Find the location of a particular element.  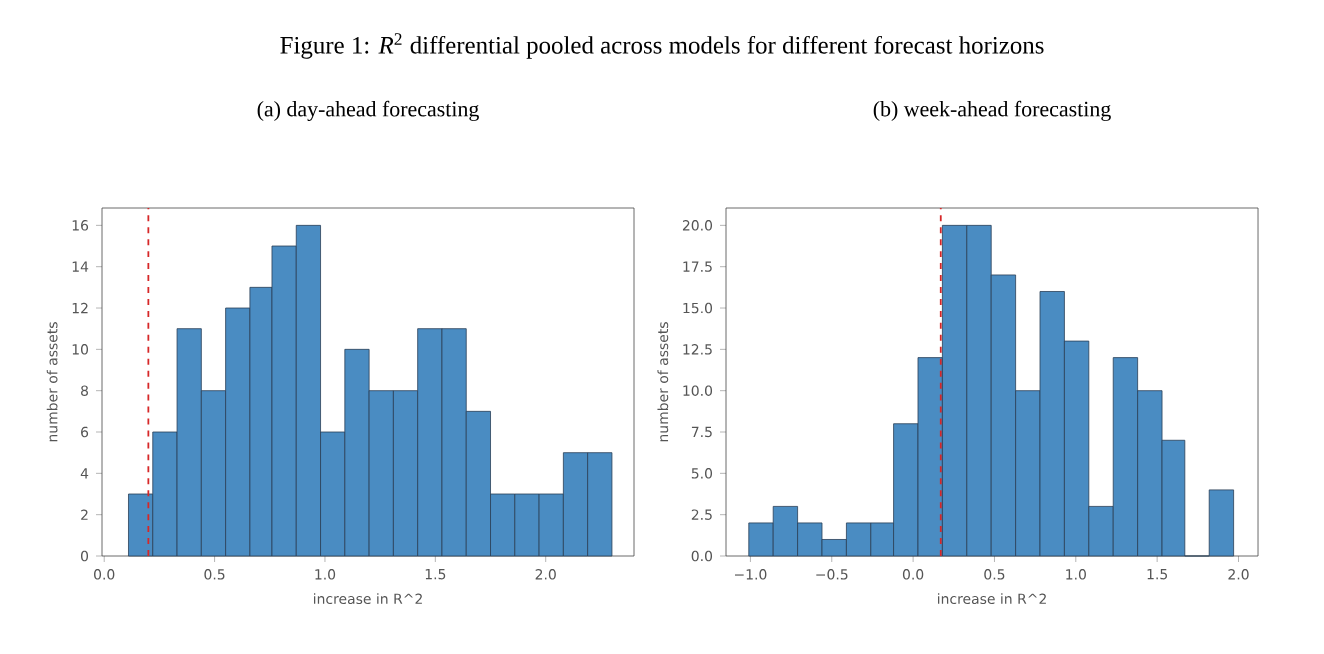

chart-title: (a) day-ahead forecasting is located at coordinates (368, 110).